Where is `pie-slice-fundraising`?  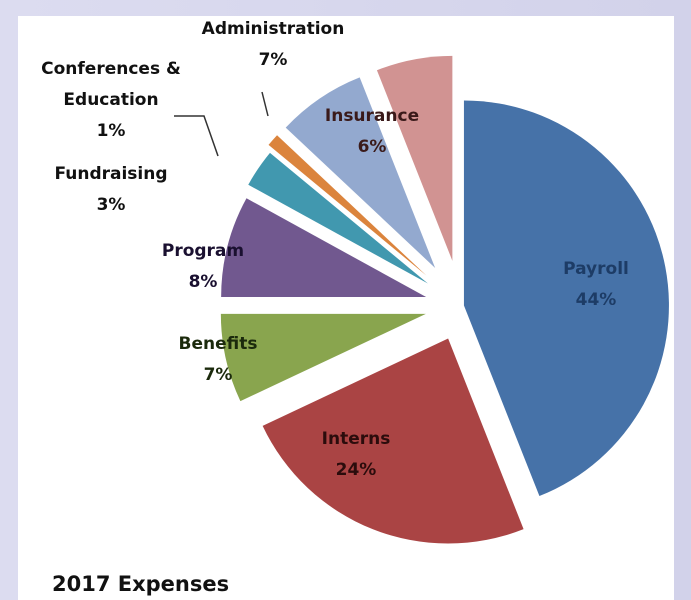 pie-slice-fundraising is located at coordinates (338, 218).